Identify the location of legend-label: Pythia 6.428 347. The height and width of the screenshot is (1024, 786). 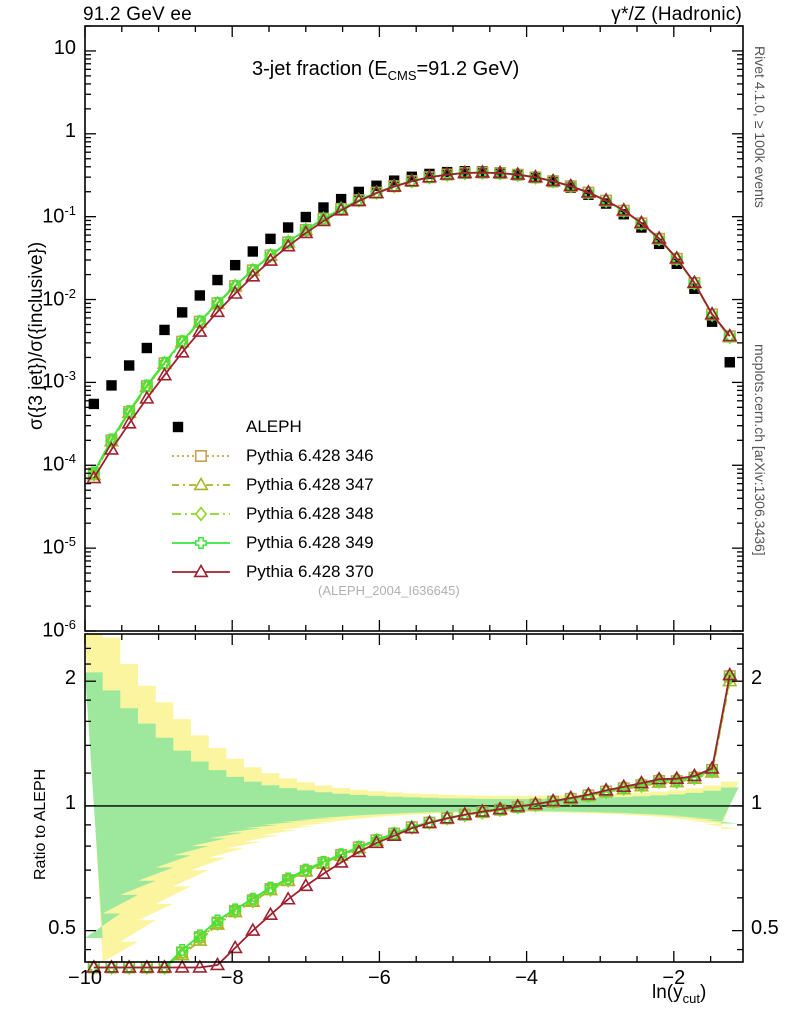
(310, 484).